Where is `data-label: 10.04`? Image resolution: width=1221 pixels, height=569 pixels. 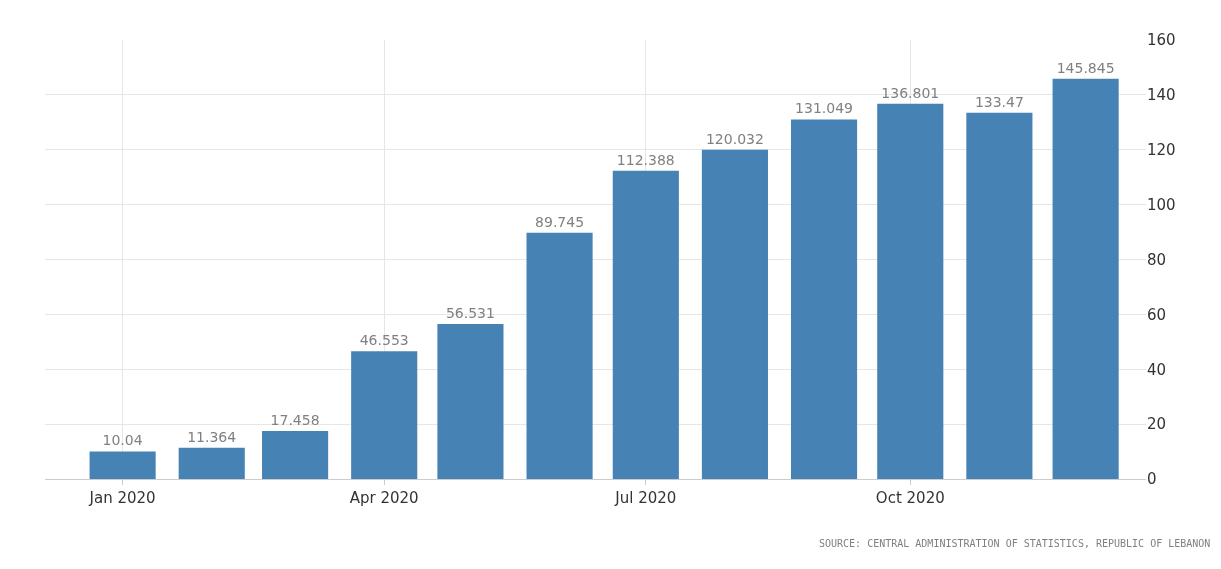
data-label: 10.04 is located at coordinates (122, 440).